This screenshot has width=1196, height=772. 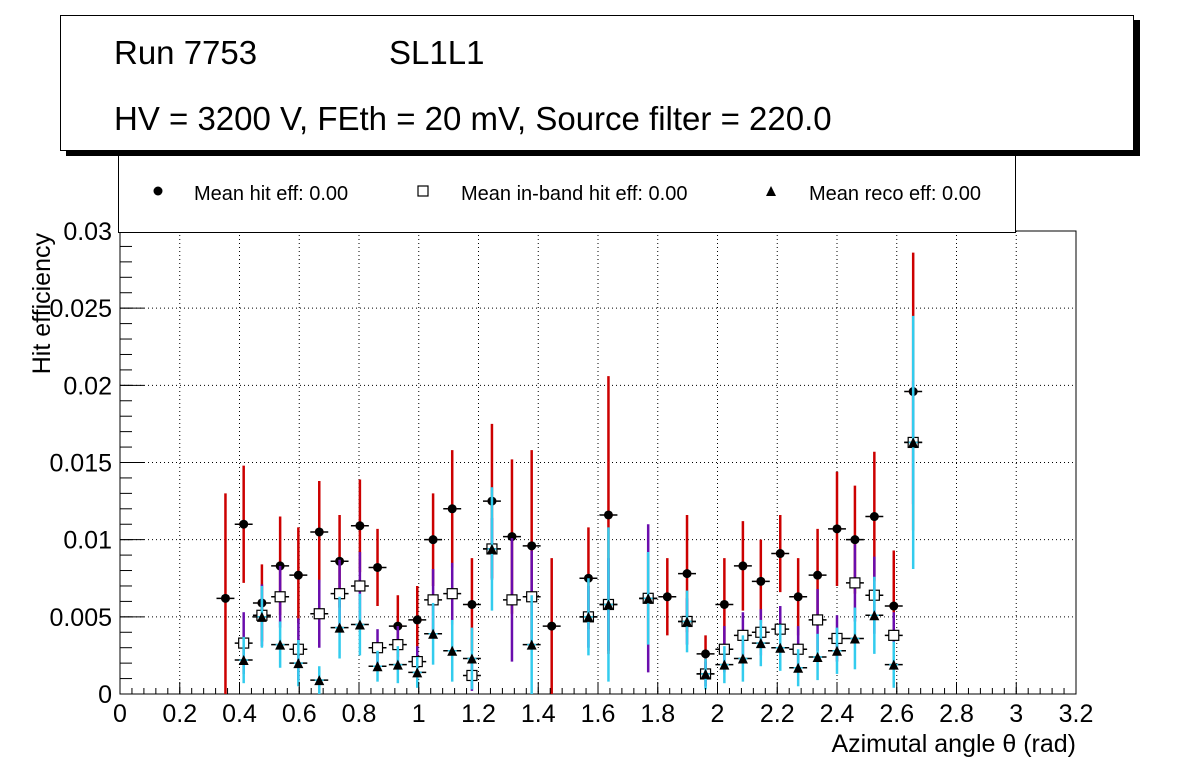 What do you see at coordinates (42, 304) in the screenshot?
I see `y-axis-label: Hit efficiency` at bounding box center [42, 304].